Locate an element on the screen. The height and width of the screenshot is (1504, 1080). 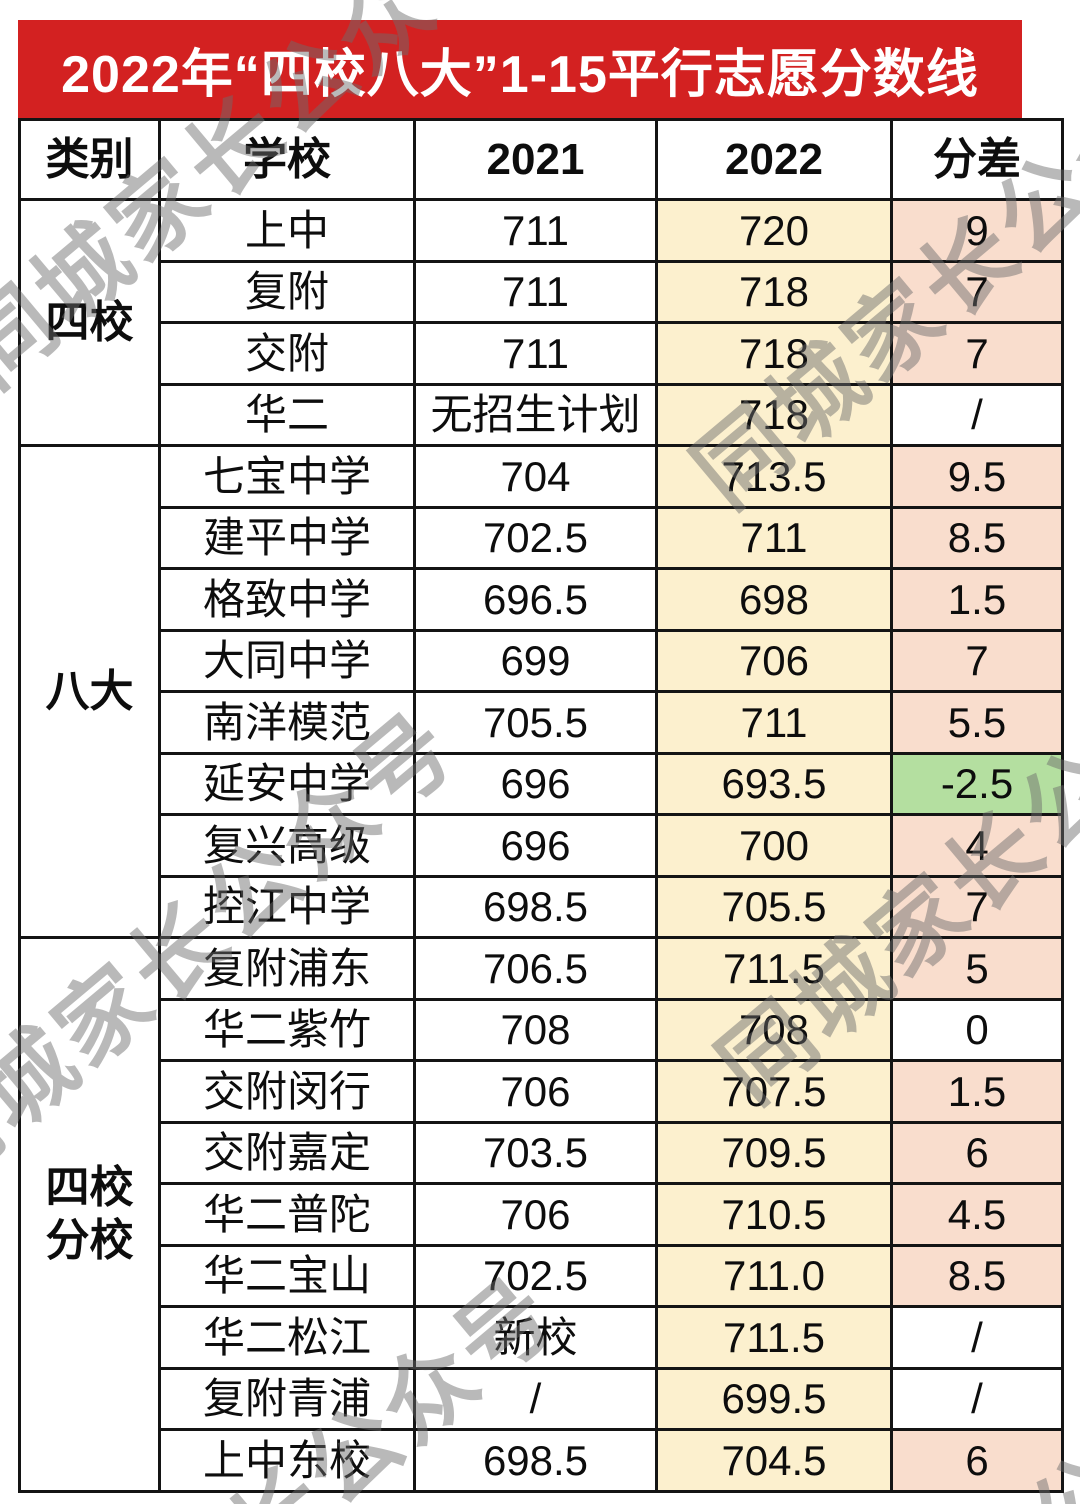
school-cell: 大同中学 is located at coordinates (287, 660).